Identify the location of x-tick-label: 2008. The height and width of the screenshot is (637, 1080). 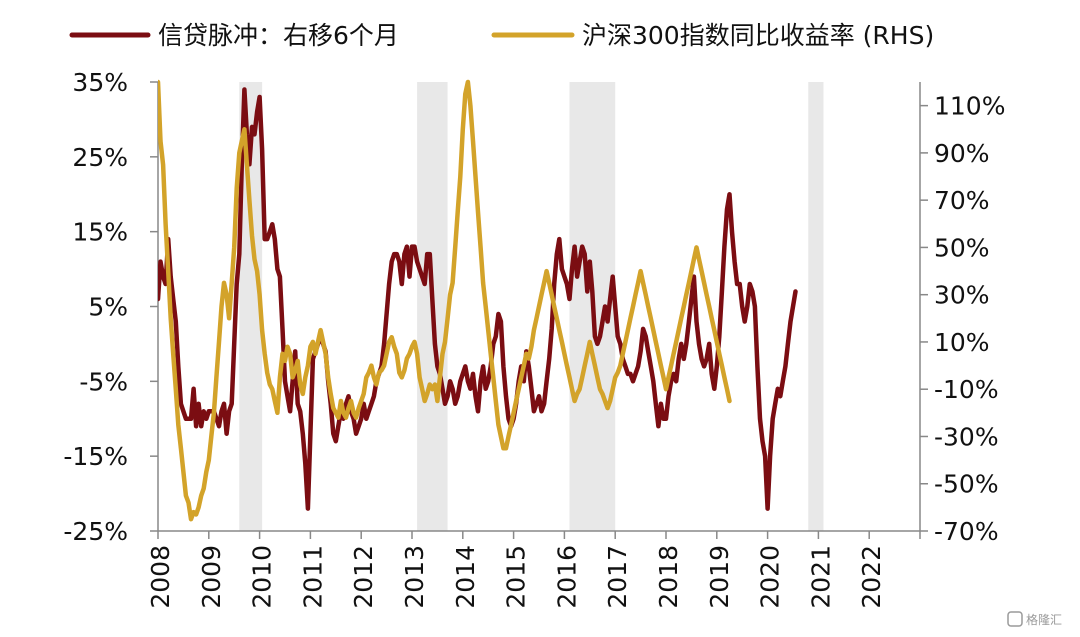
(160, 577).